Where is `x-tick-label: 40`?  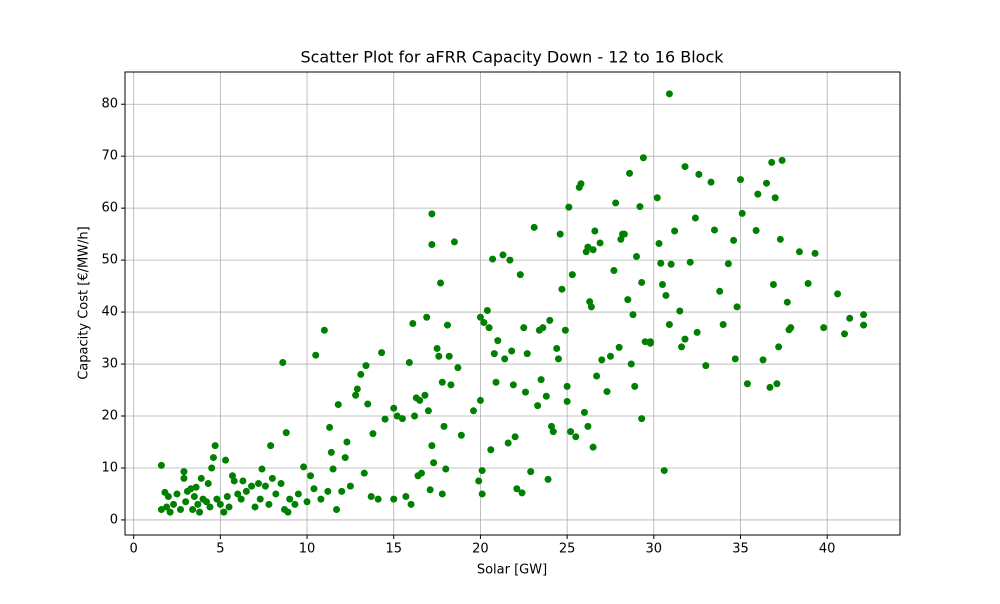
x-tick-label: 40 is located at coordinates (827, 549).